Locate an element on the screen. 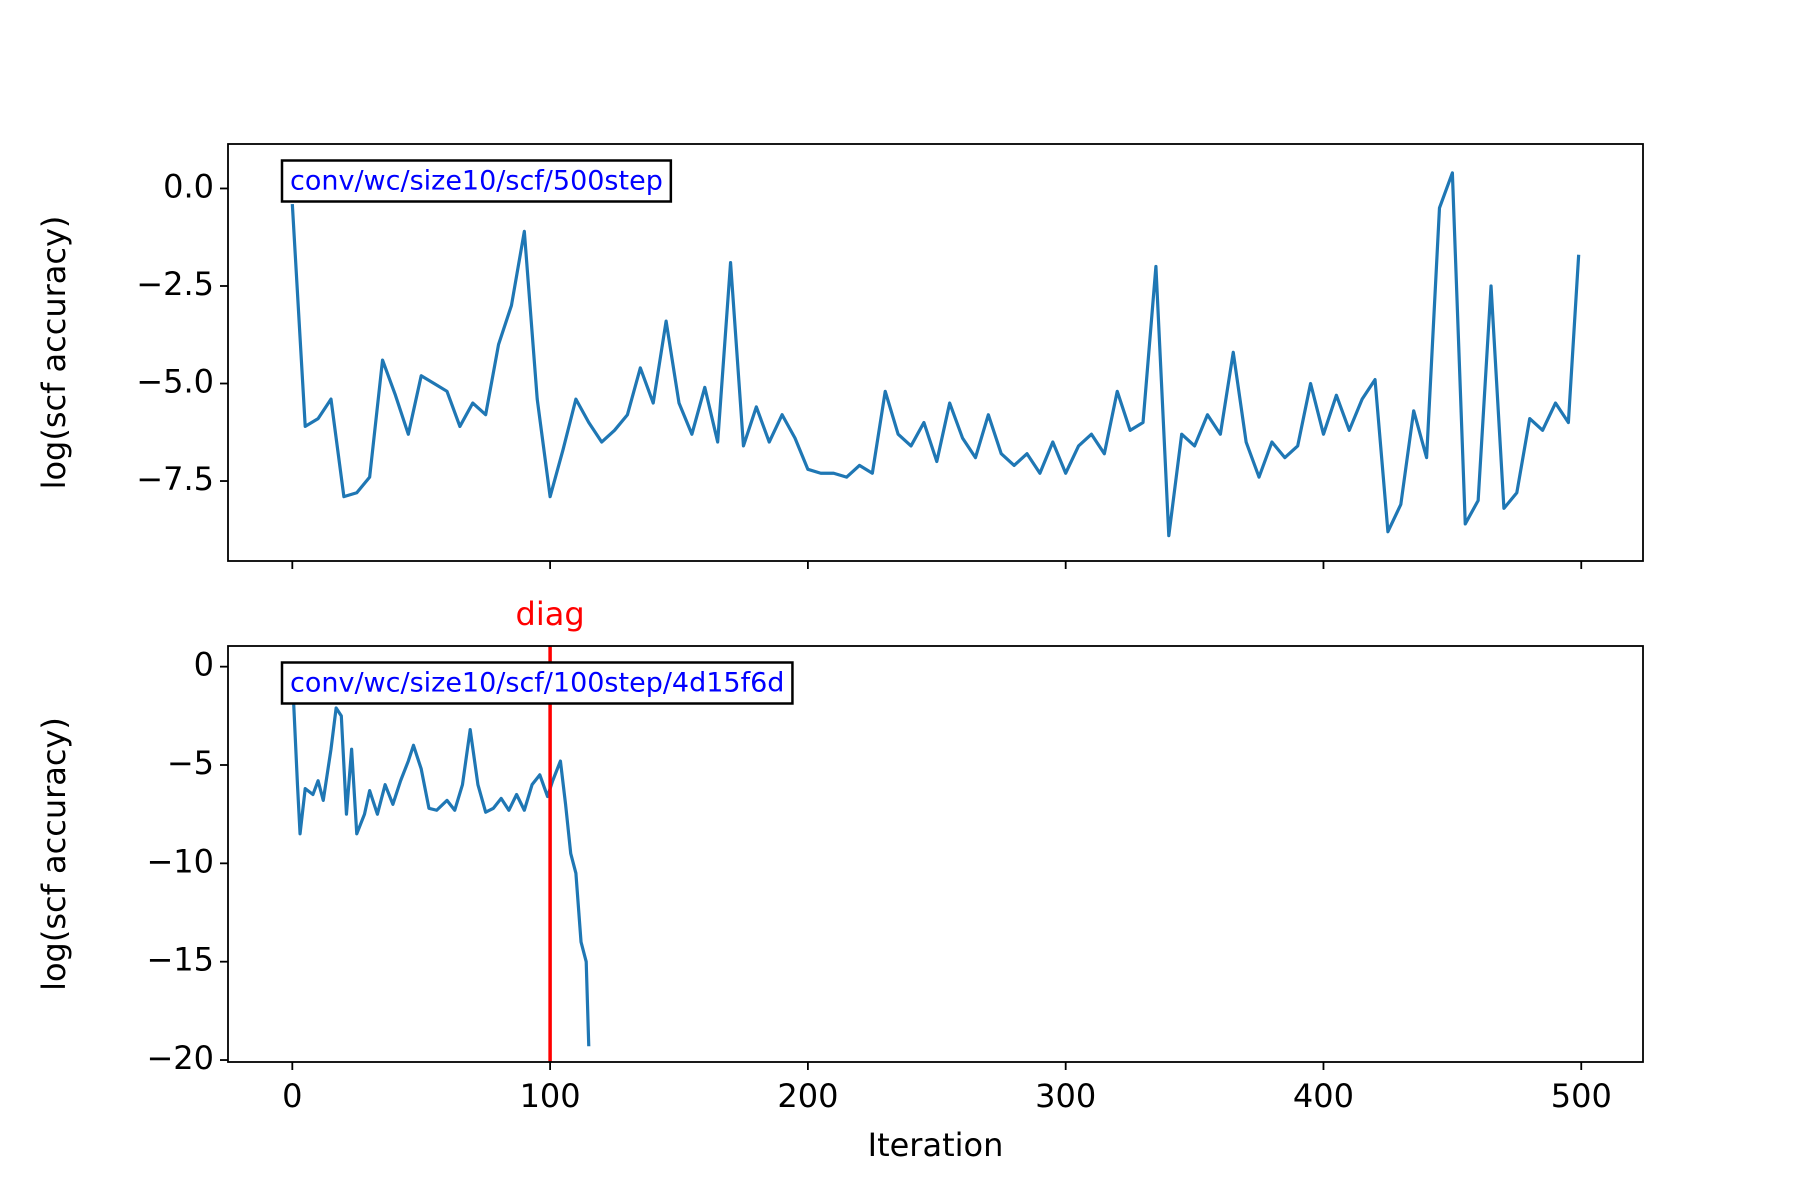 This screenshot has height=1200, width=1800. annotation: conv/wc/size10/scf/100step/4d15f6d is located at coordinates (537, 683).